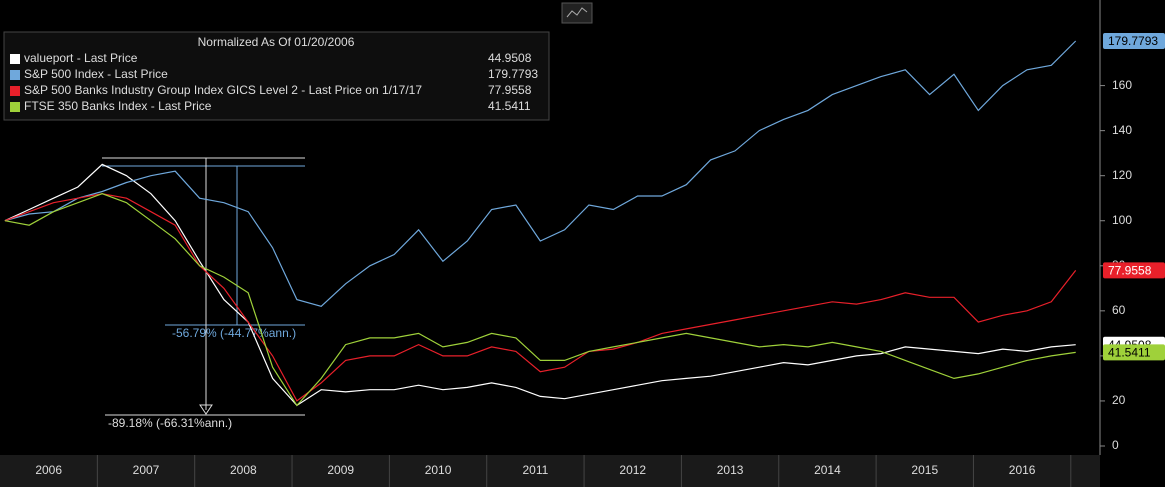 Image resolution: width=1165 pixels, height=487 pixels. Describe the element at coordinates (1022, 470) in the screenshot. I see `x-tick-label: 2016` at that location.